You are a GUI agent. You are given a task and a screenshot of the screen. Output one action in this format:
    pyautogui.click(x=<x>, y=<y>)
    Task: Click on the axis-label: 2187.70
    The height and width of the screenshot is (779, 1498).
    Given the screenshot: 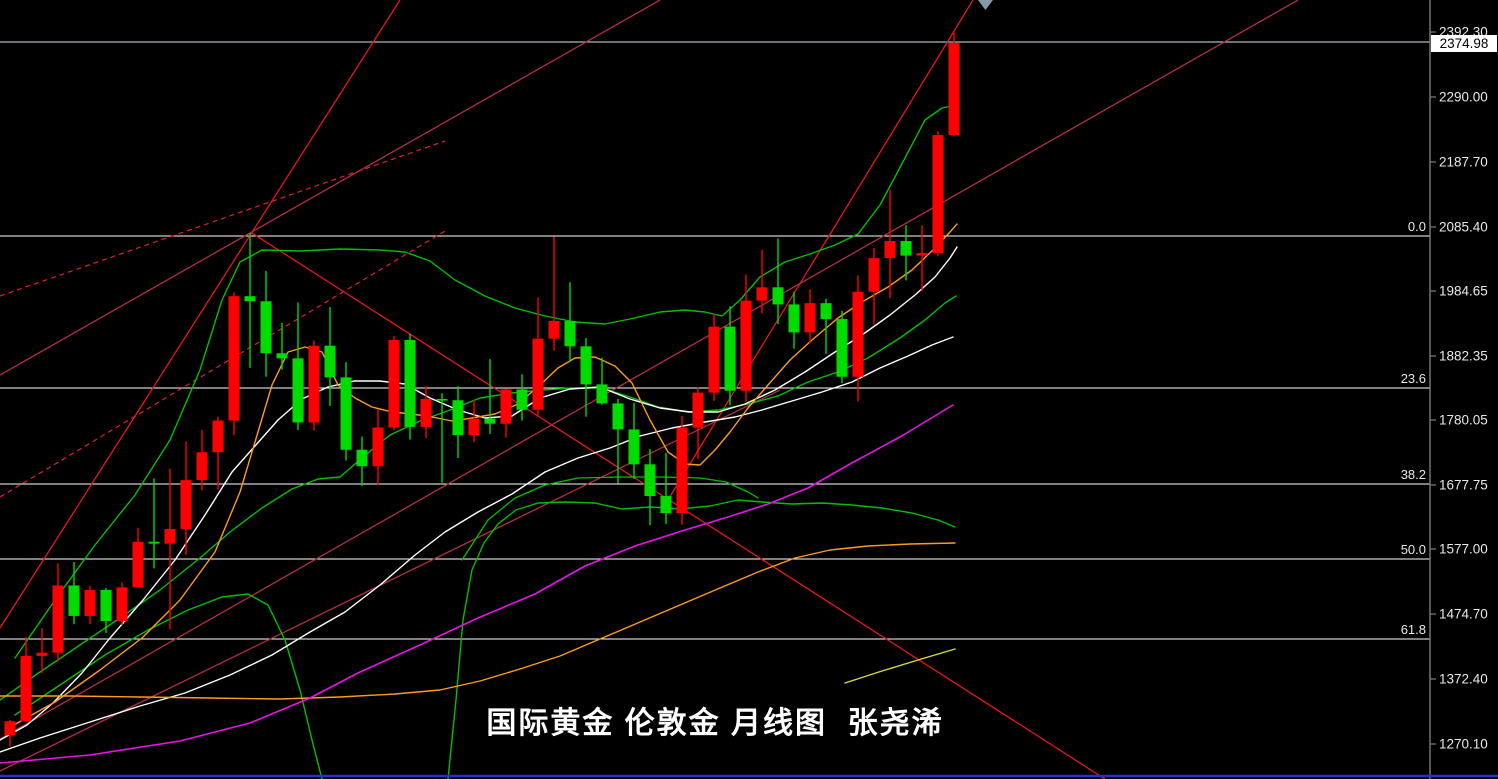 What is the action you would take?
    pyautogui.click(x=1463, y=162)
    